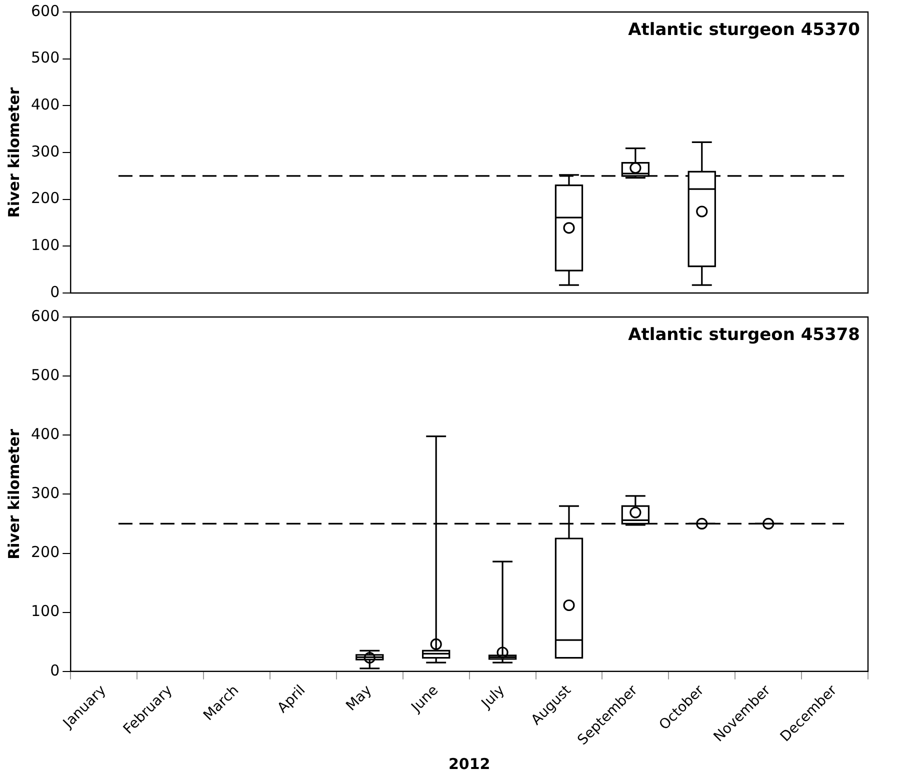  What do you see at coordinates (744, 334) in the screenshot?
I see `annotation: Atlantic sturgeon 45378` at bounding box center [744, 334].